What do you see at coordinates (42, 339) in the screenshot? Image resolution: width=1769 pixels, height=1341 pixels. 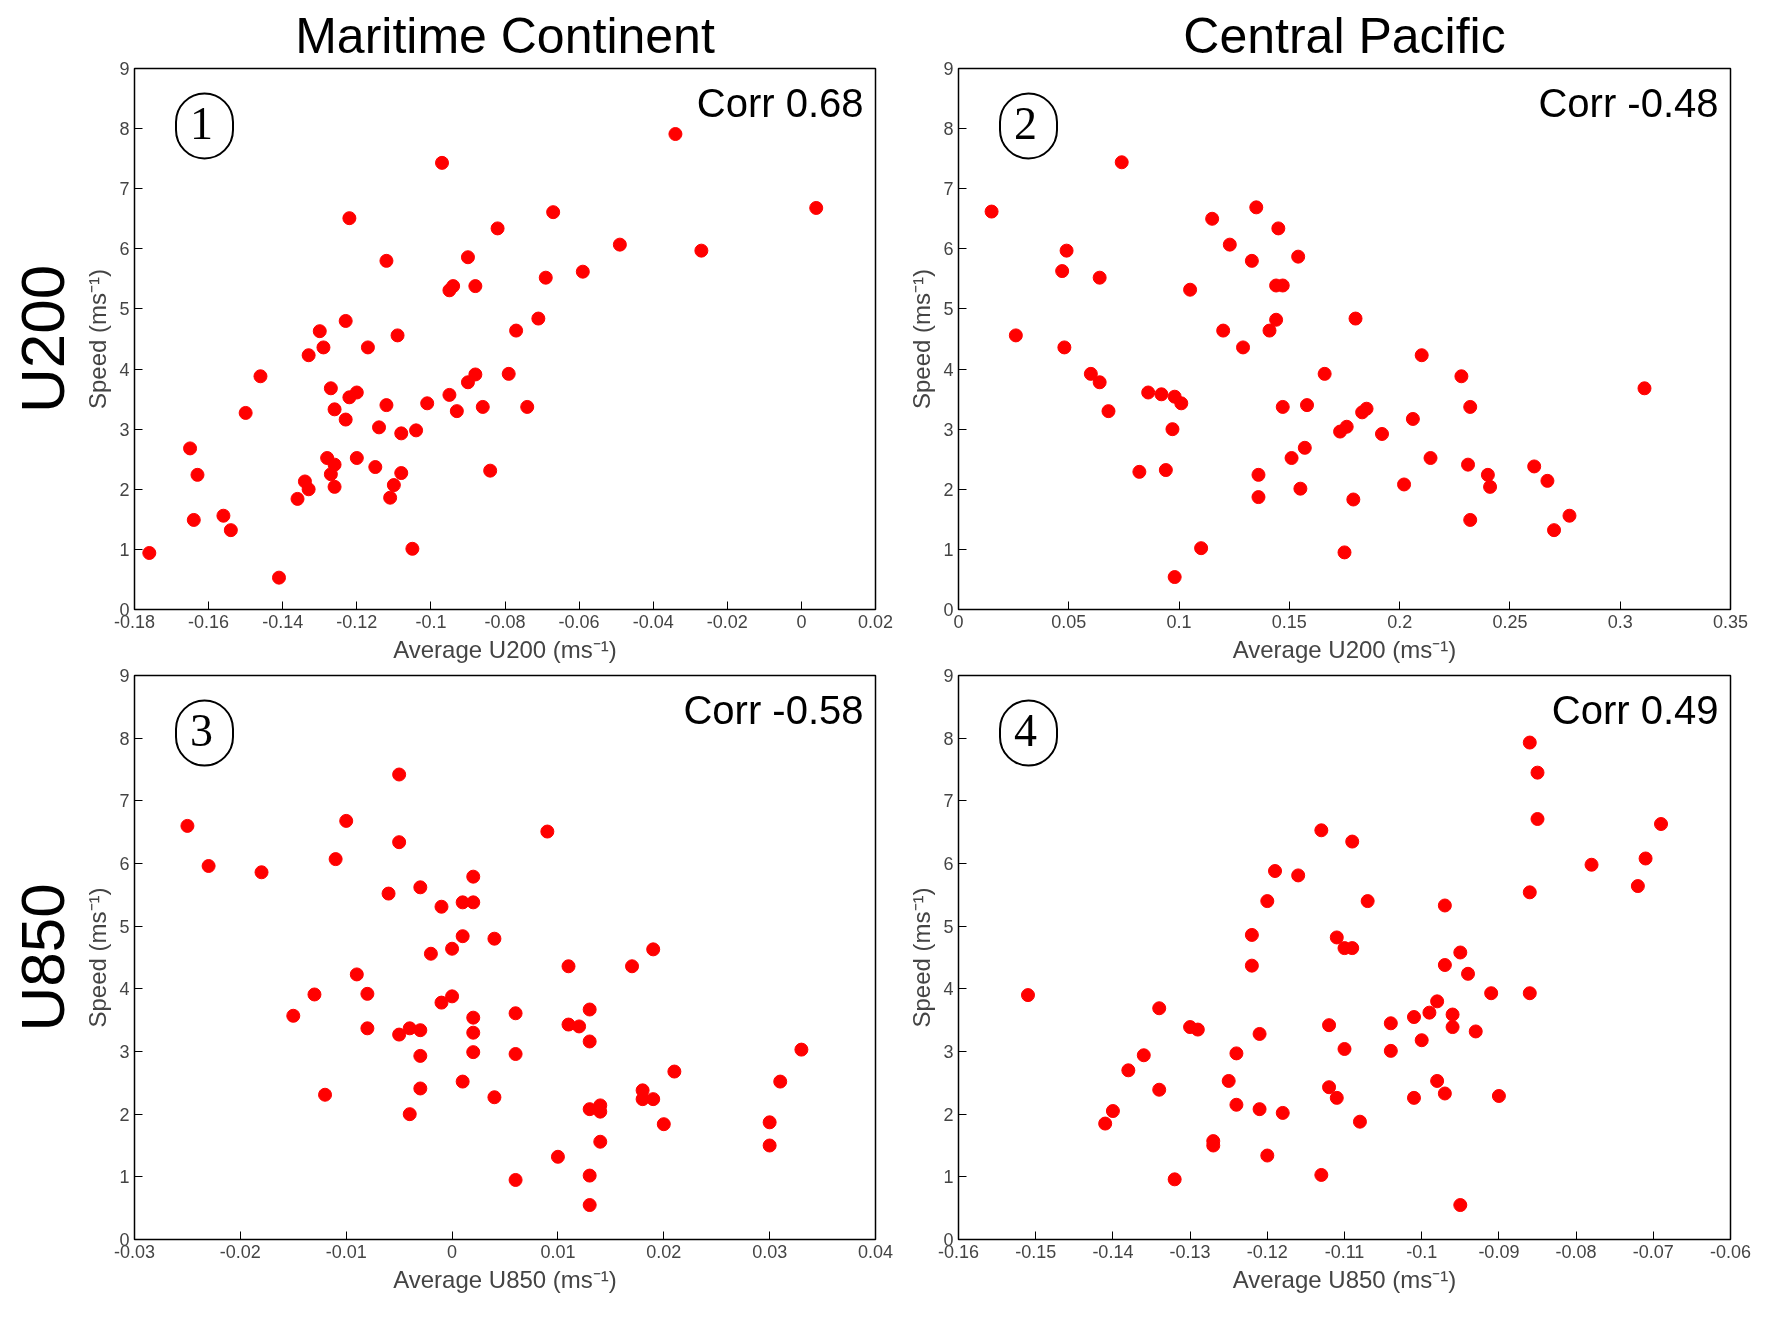 I see `text: U200` at bounding box center [42, 339].